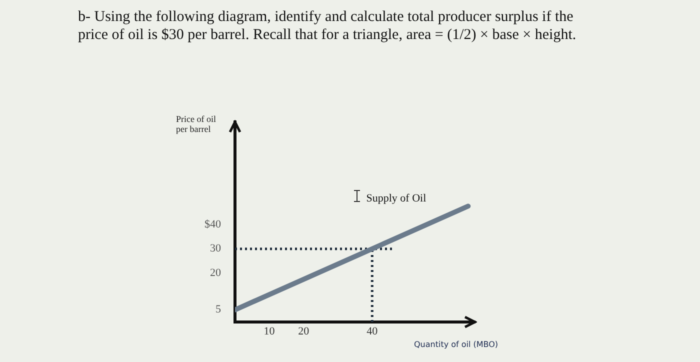 Image resolution: width=700 pixels, height=362 pixels. I want to click on y-tick-label: 30, so click(216, 248).